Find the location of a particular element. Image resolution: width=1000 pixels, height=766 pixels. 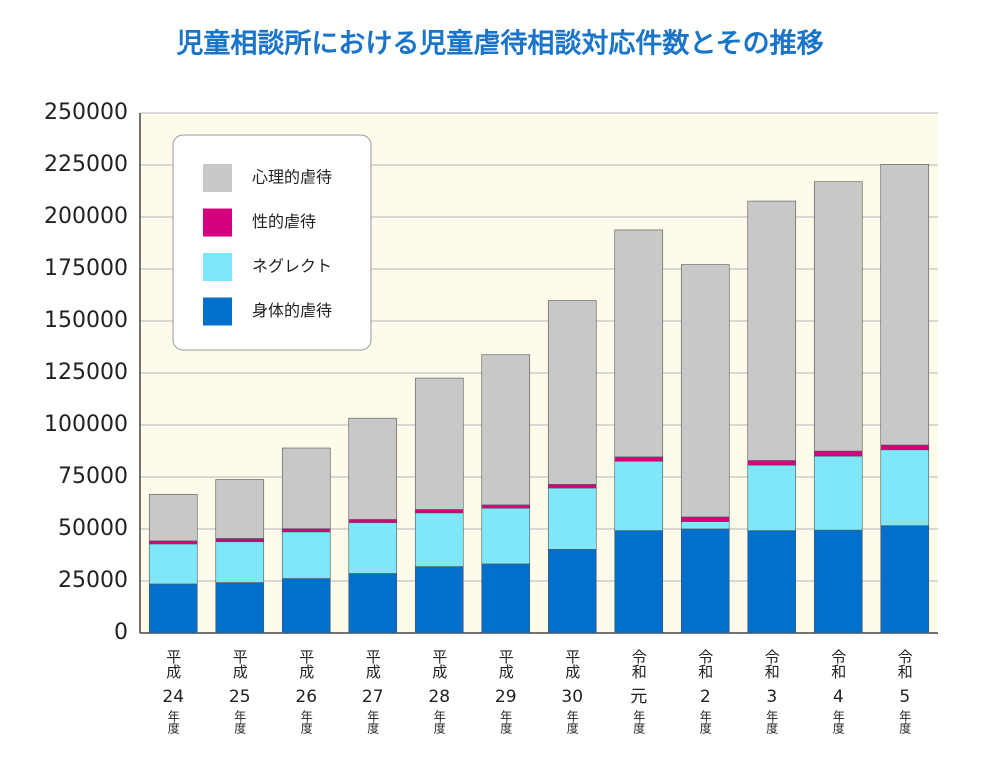

x-tick-label: 29 is located at coordinates (506, 697).